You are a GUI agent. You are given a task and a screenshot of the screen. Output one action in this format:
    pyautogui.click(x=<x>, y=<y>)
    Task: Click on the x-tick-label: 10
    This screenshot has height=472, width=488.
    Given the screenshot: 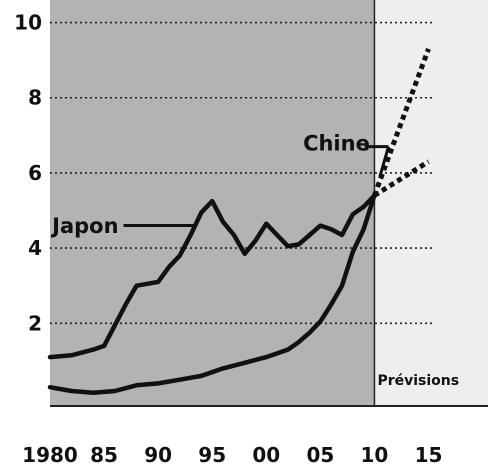 What is the action you would take?
    pyautogui.click(x=375, y=455)
    